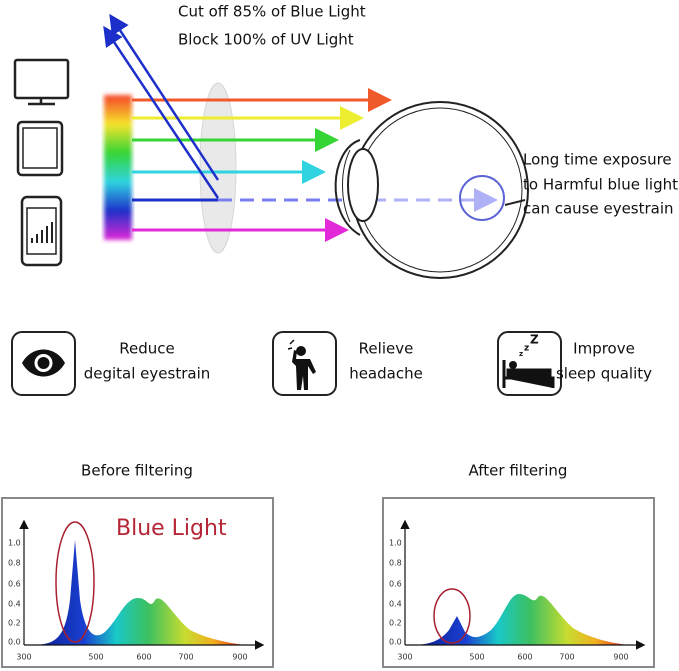 This screenshot has height=671, width=679. What do you see at coordinates (482, 198) in the screenshot?
I see `highlight-circle` at bounding box center [482, 198].